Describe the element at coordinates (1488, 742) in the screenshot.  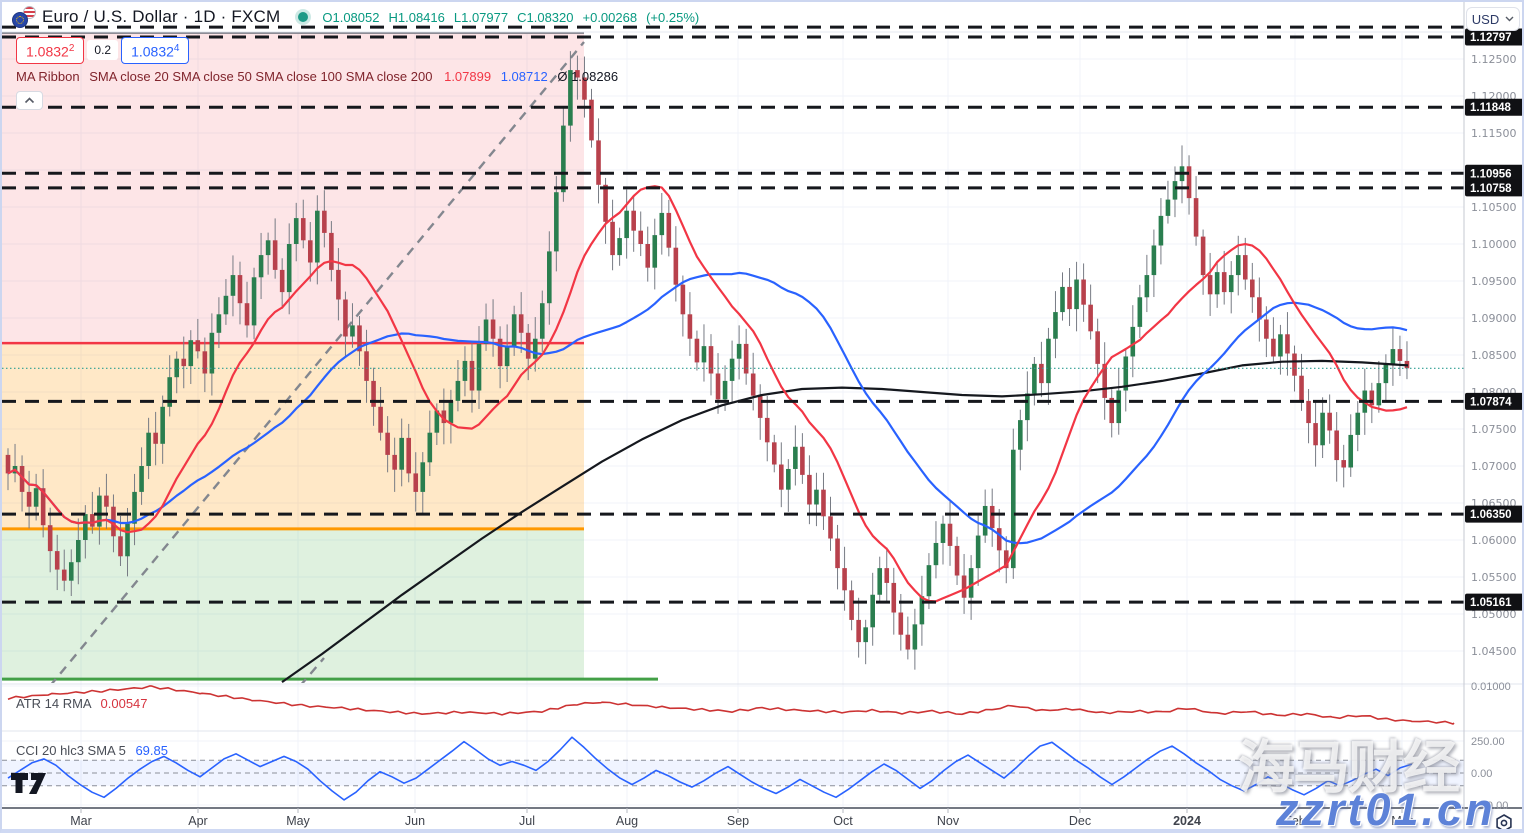
I see `svg-text: 250.00` at that location.